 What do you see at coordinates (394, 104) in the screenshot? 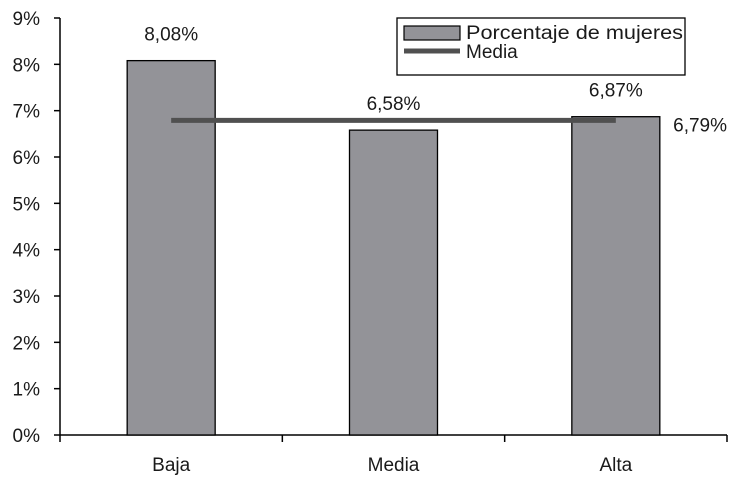
I see `bar-value-label: 6,58%` at bounding box center [394, 104].